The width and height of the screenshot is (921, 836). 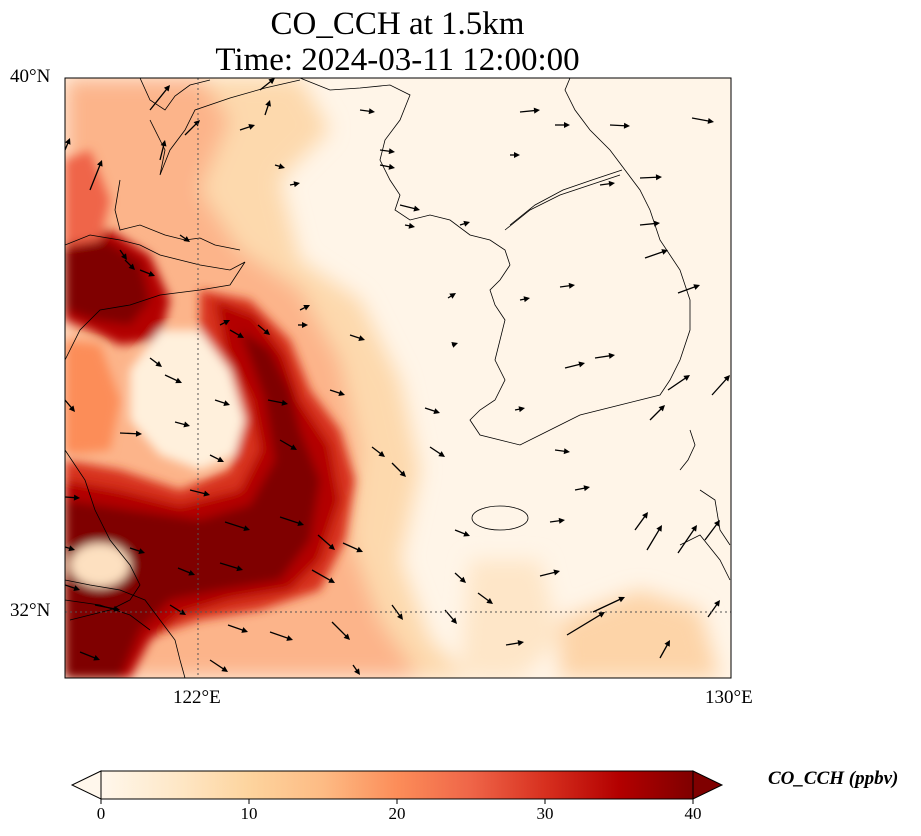 I want to click on colorbar-tick-20: 20, so click(x=397, y=813).